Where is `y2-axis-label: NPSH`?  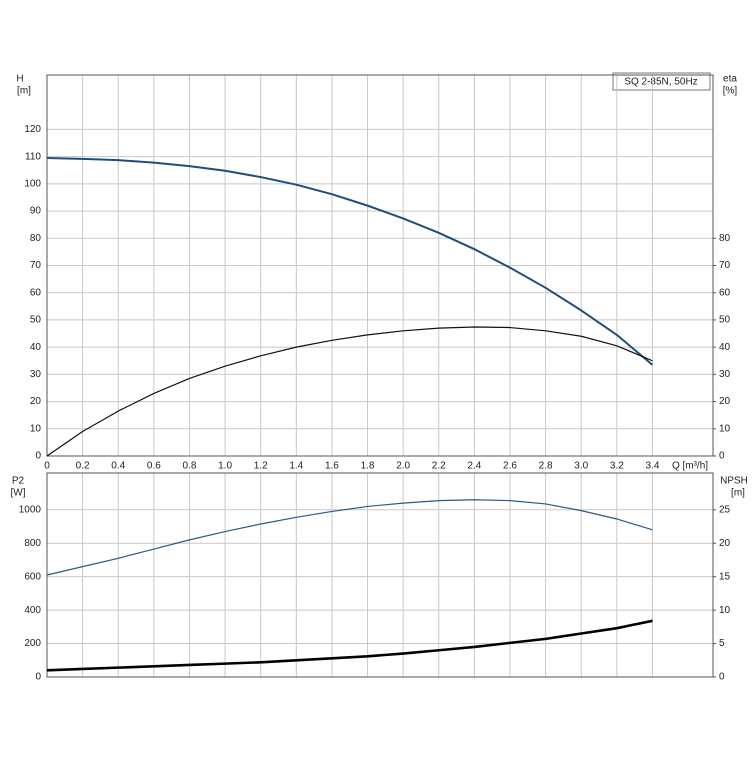
y2-axis-label: NPSH is located at coordinates (734, 481).